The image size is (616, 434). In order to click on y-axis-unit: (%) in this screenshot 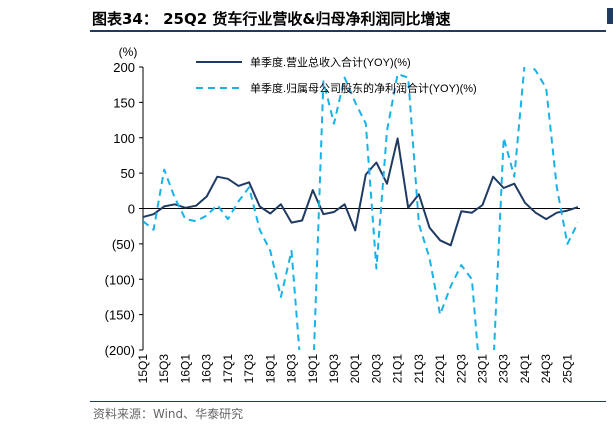, I will do `click(128, 52)`.